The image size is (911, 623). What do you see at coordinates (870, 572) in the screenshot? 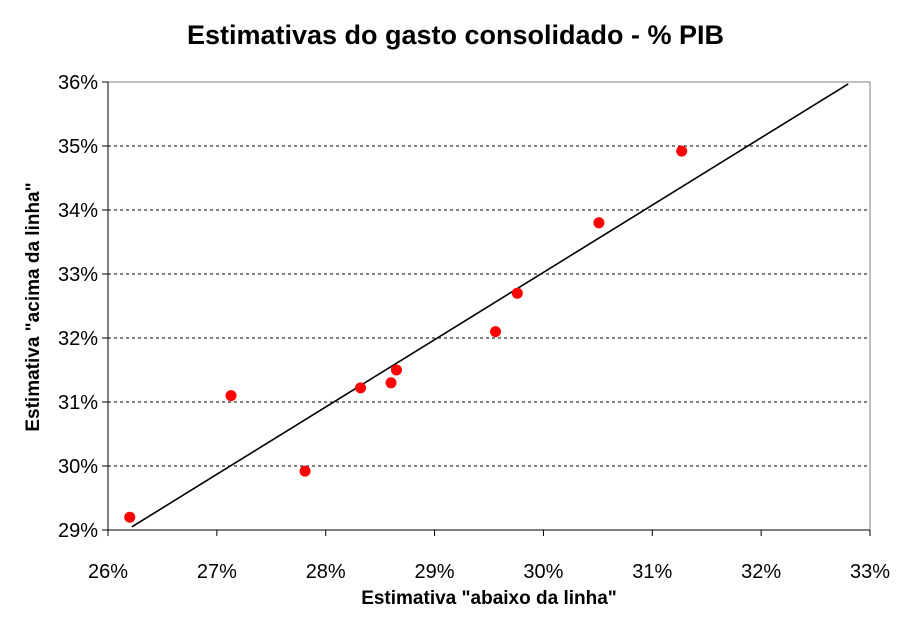
I see `x-tick-label: 33%` at bounding box center [870, 572].